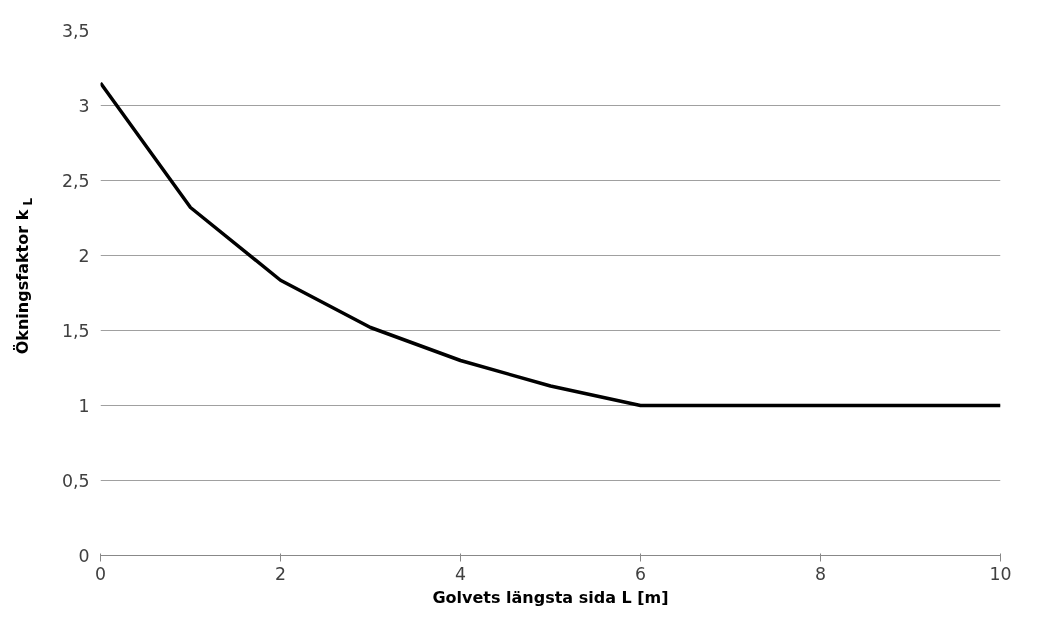 Image resolution: width=1042 pixels, height=634 pixels. What do you see at coordinates (550, 597) in the screenshot?
I see `x-axis-title: Golvets längsta sida L [m]` at bounding box center [550, 597].